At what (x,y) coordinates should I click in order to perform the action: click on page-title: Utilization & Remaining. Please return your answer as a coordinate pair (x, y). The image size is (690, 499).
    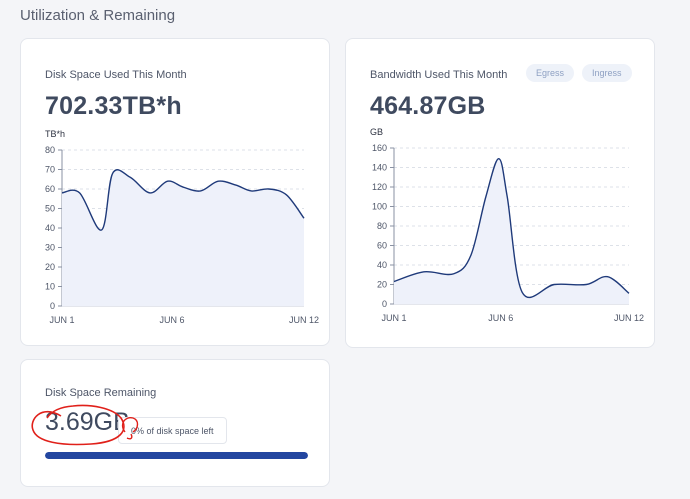
    Looking at the image, I should click on (98, 15).